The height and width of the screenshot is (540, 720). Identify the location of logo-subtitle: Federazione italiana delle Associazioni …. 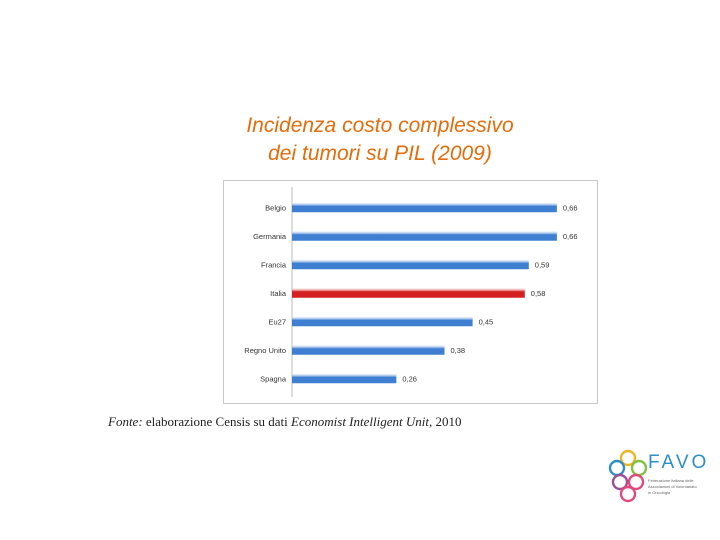
(681, 487).